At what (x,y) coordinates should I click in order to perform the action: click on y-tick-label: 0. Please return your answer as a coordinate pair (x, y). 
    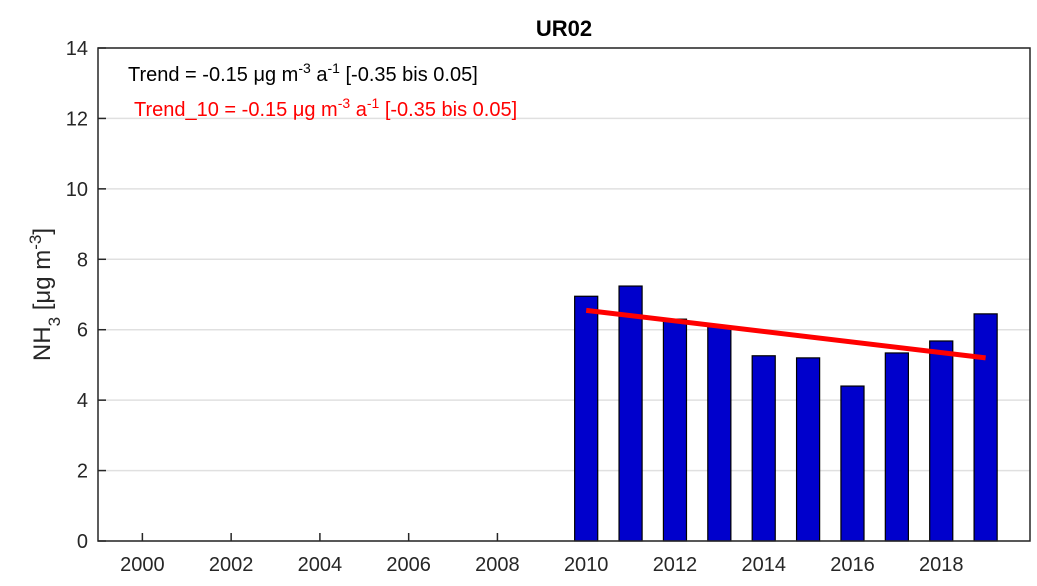
    Looking at the image, I should click on (82, 542).